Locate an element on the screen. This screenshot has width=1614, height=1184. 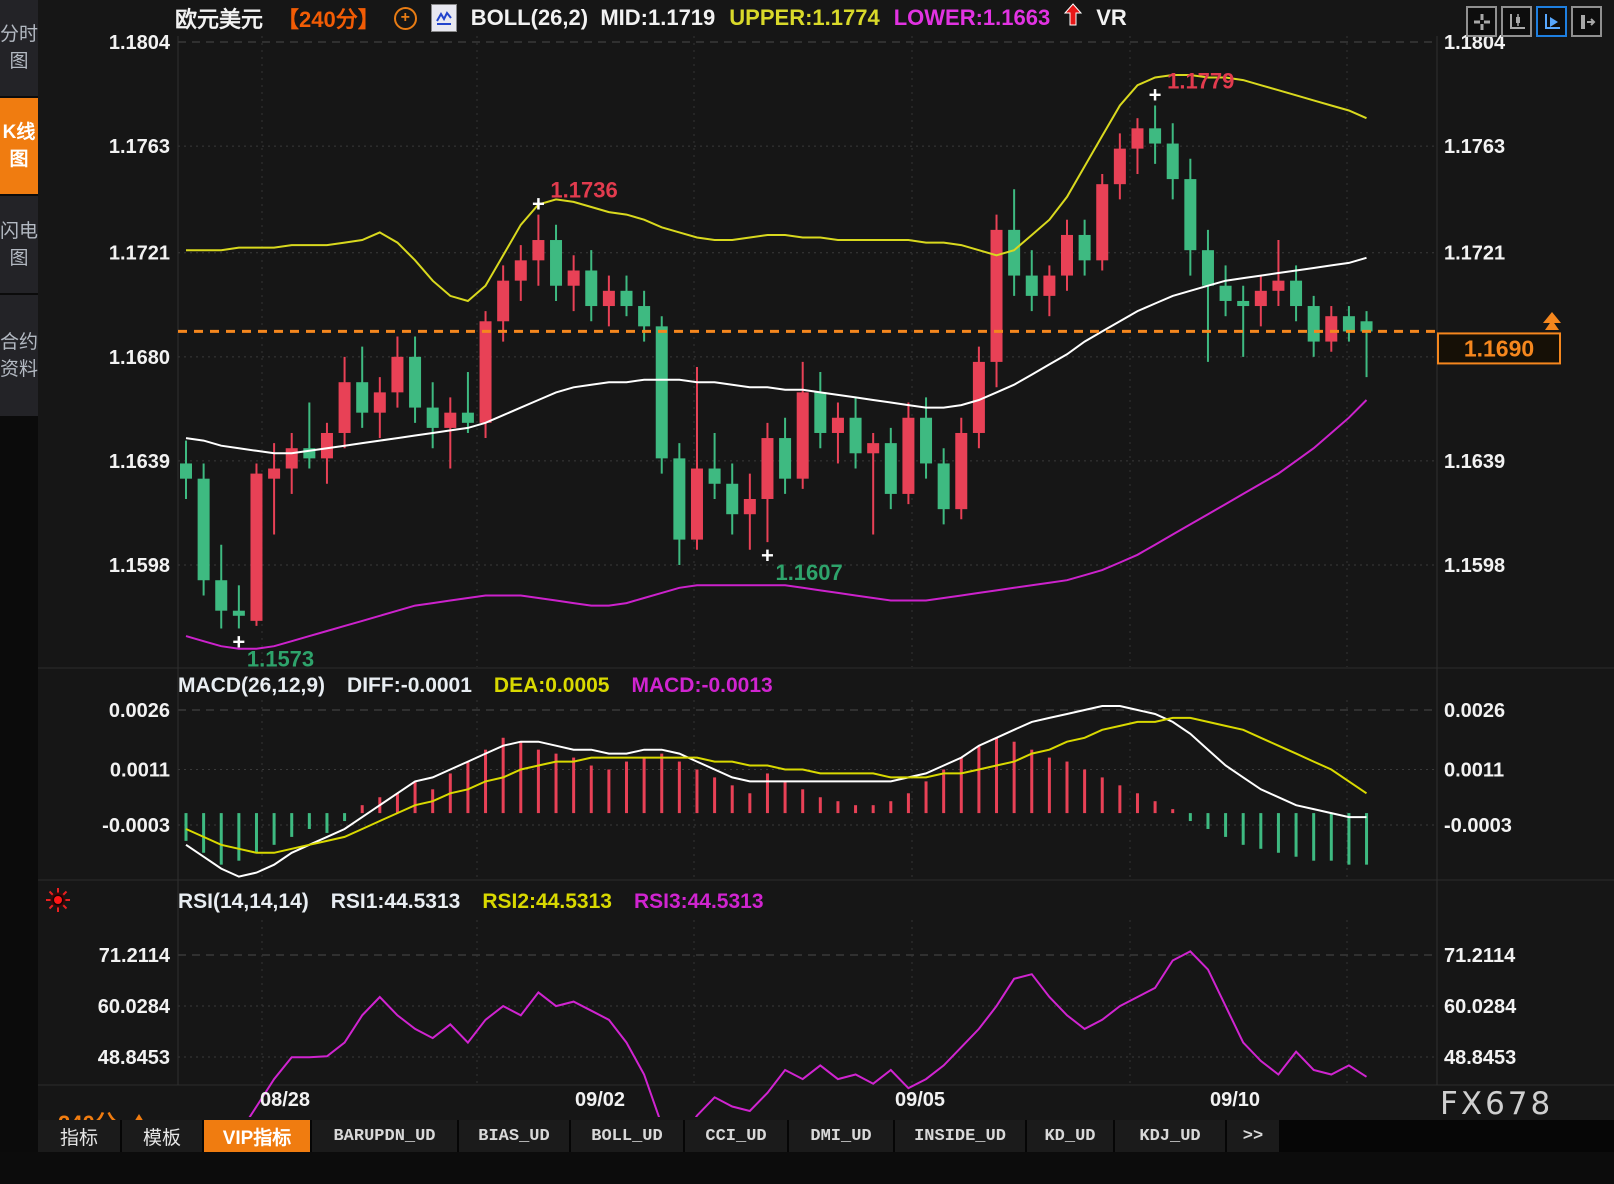
watermark: FX678 is located at coordinates (1497, 1104).